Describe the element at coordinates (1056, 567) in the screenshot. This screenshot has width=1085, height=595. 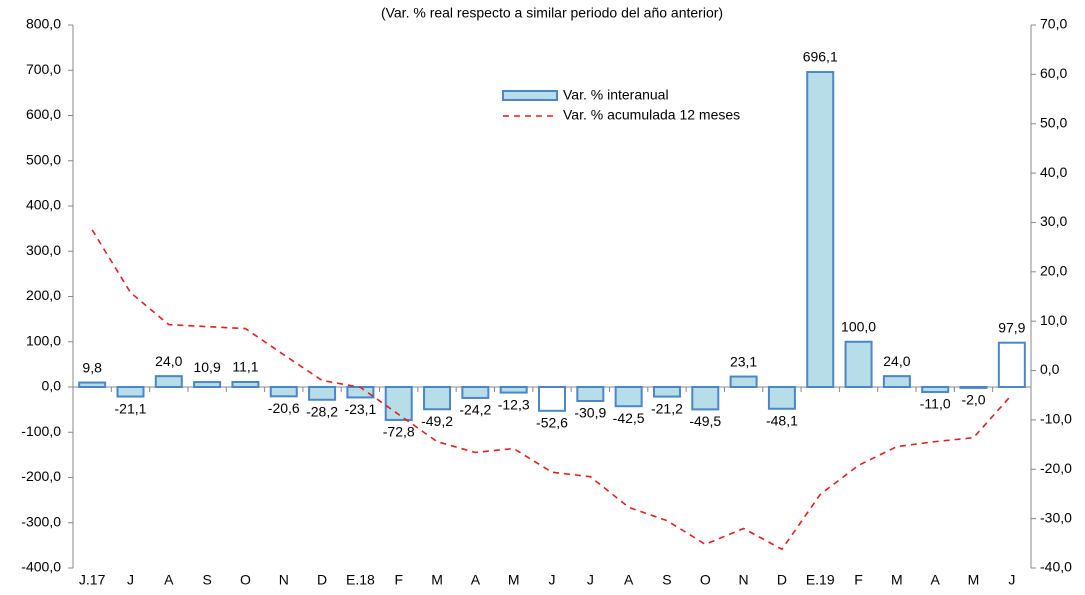
I see `y2-tick-label: -40,0` at that location.